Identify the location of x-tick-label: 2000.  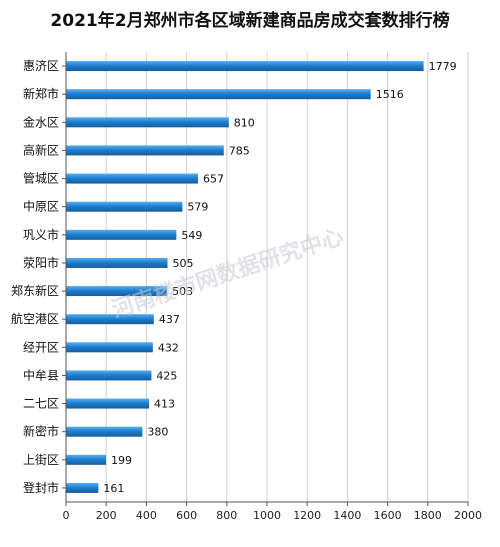
(468, 515).